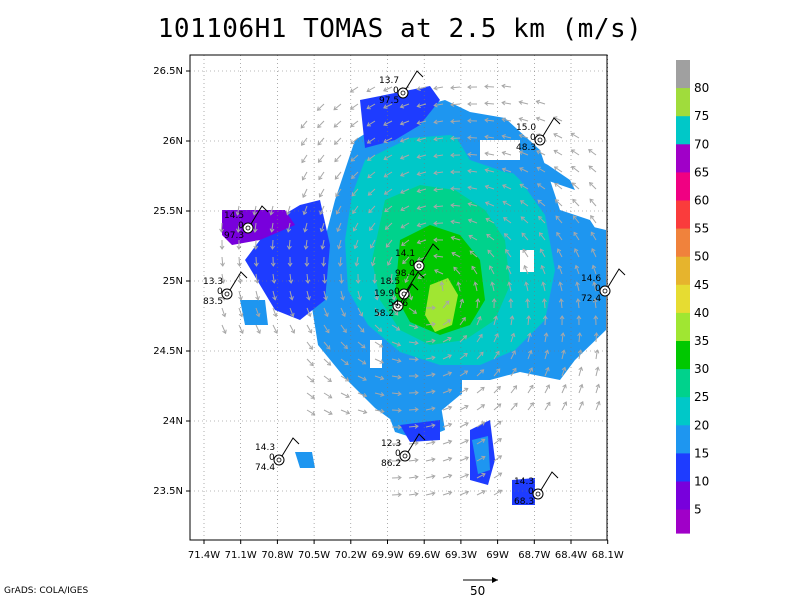 This screenshot has height=600, width=800. What do you see at coordinates (701, 201) in the screenshot?
I see `colorbar-label: 60` at bounding box center [701, 201].